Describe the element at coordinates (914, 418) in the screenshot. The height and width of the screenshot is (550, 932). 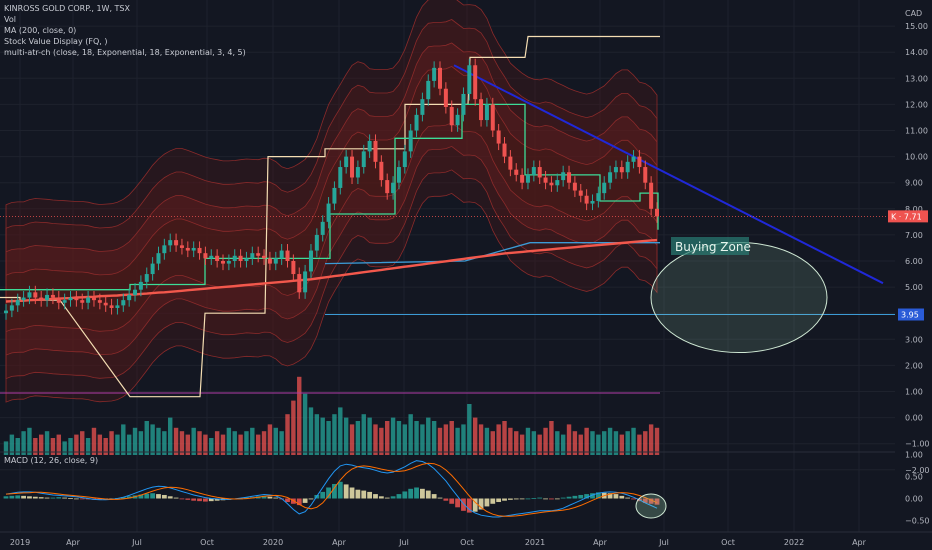
I see `y-tick-label: 0.00` at that location.